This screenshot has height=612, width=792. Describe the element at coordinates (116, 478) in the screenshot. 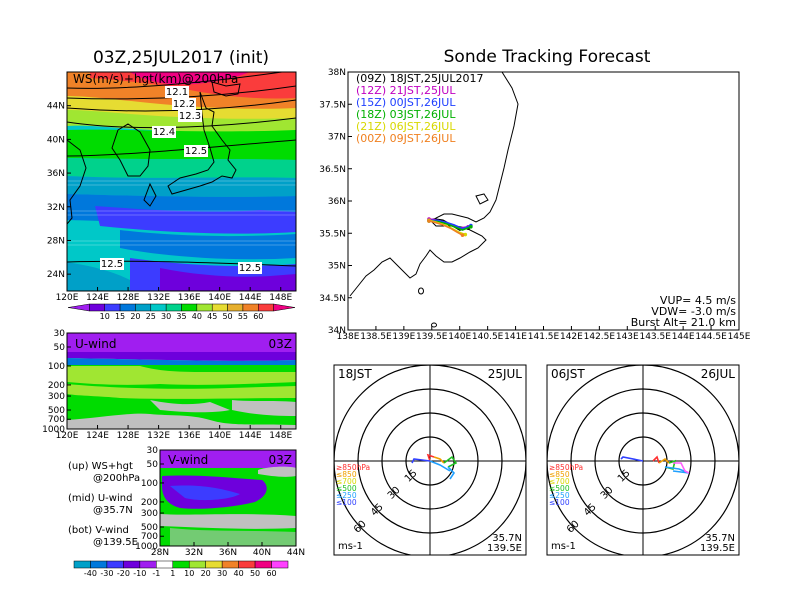

I see `note-up-b: @200hPa` at that location.